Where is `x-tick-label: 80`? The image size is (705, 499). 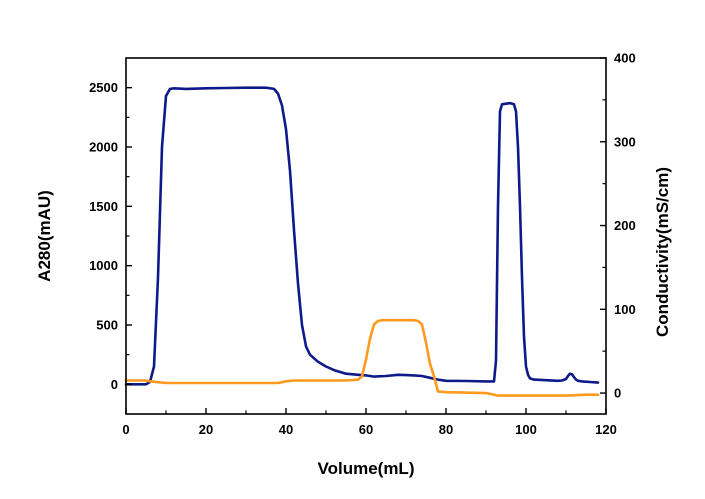 x-tick-label: 80 is located at coordinates (446, 429).